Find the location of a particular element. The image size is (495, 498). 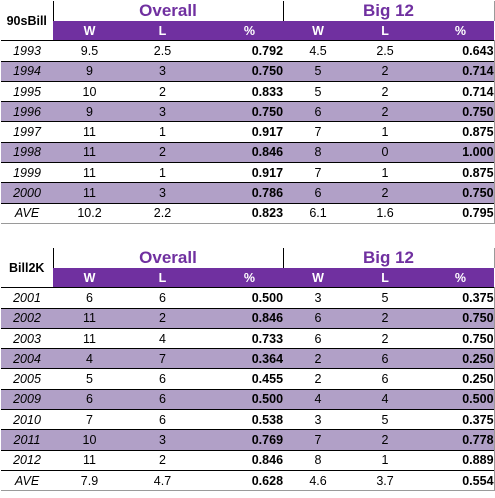

average-row: AVE 7.9 4.7 0.628 4.6 3.7 0.554 is located at coordinates (248, 480).